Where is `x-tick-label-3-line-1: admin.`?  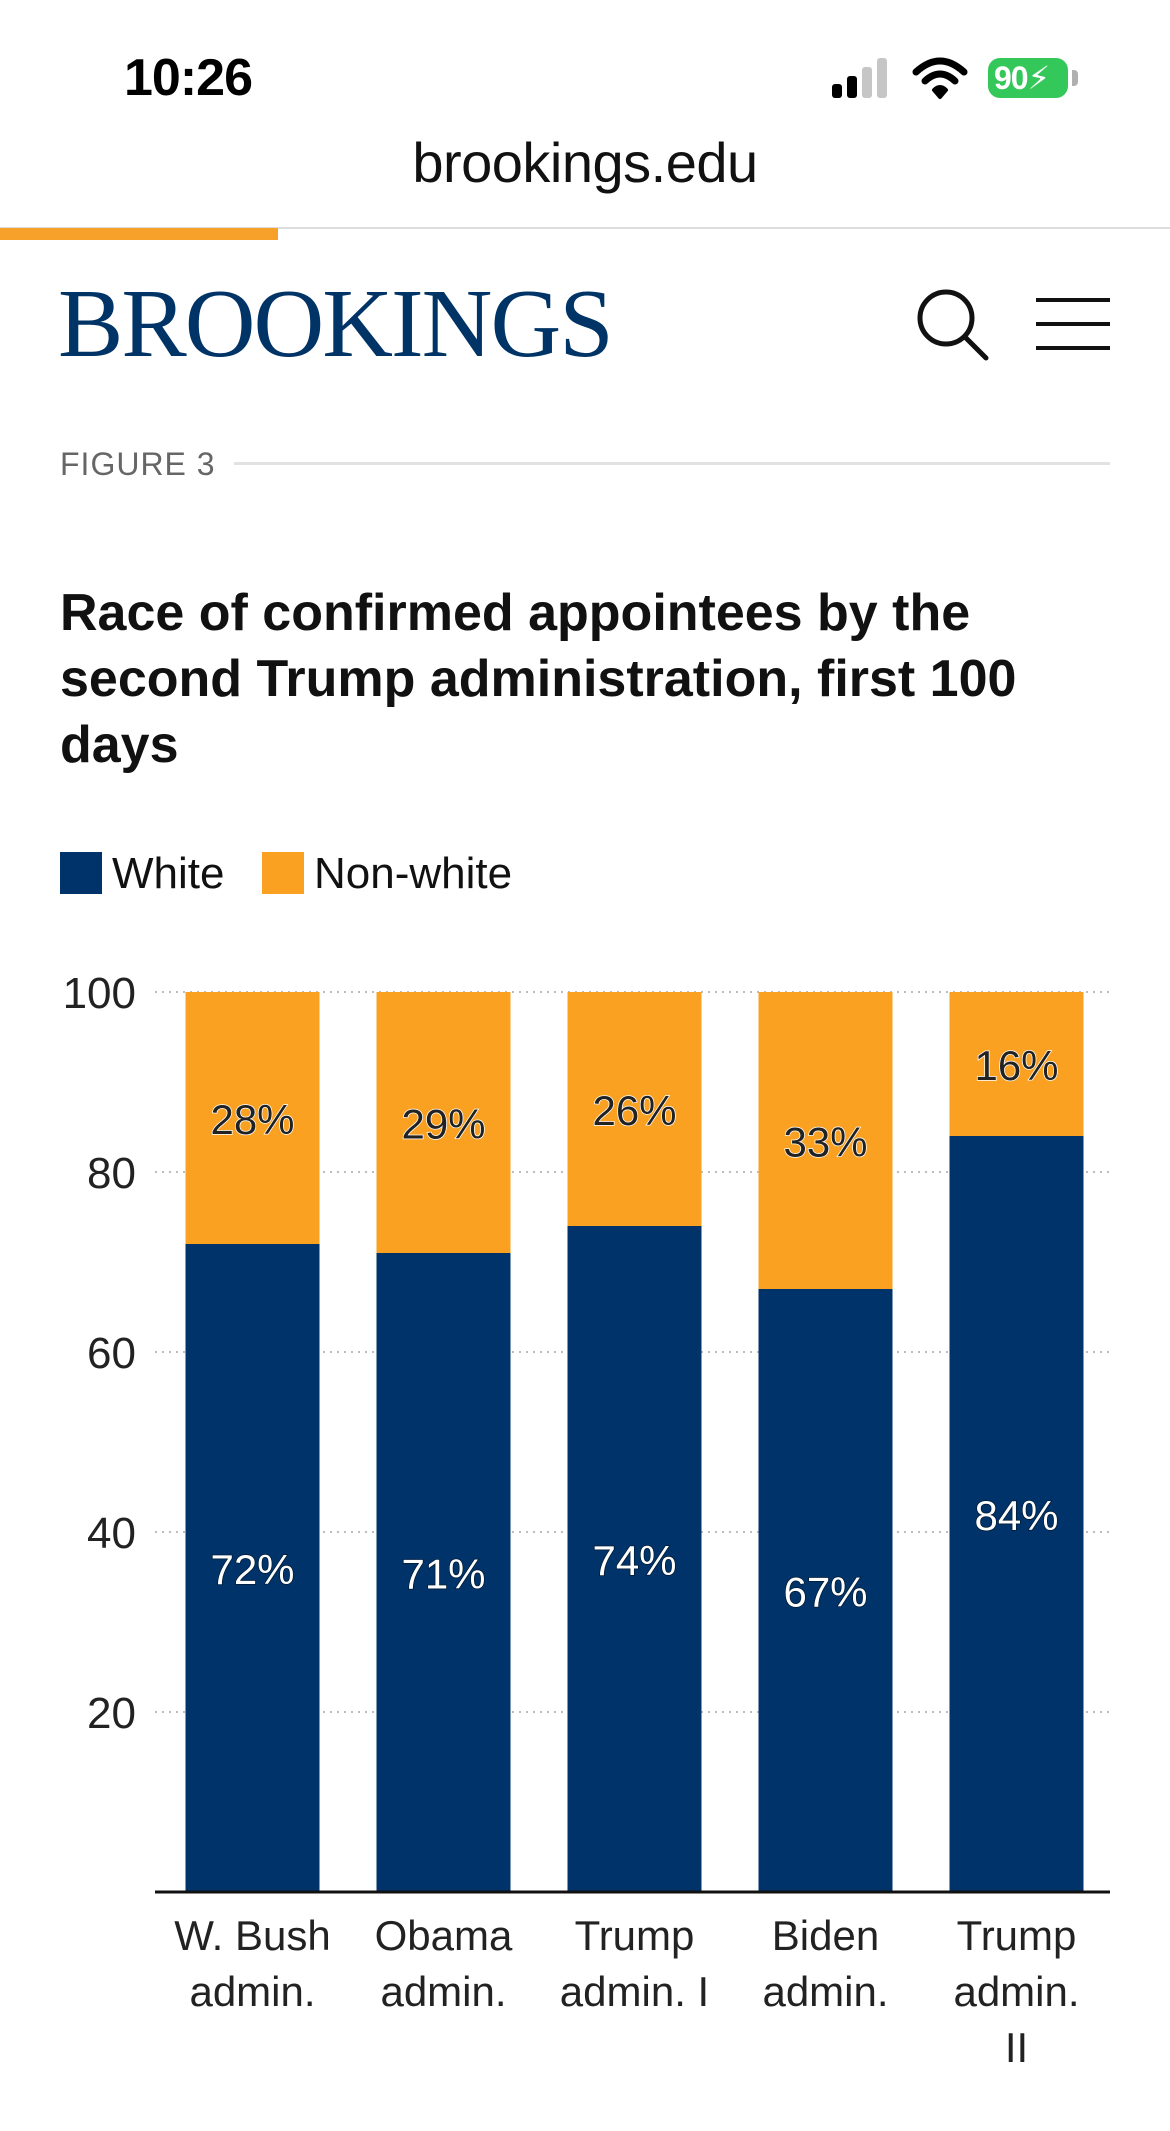 x-tick-label-3-line-1: admin. is located at coordinates (825, 1991).